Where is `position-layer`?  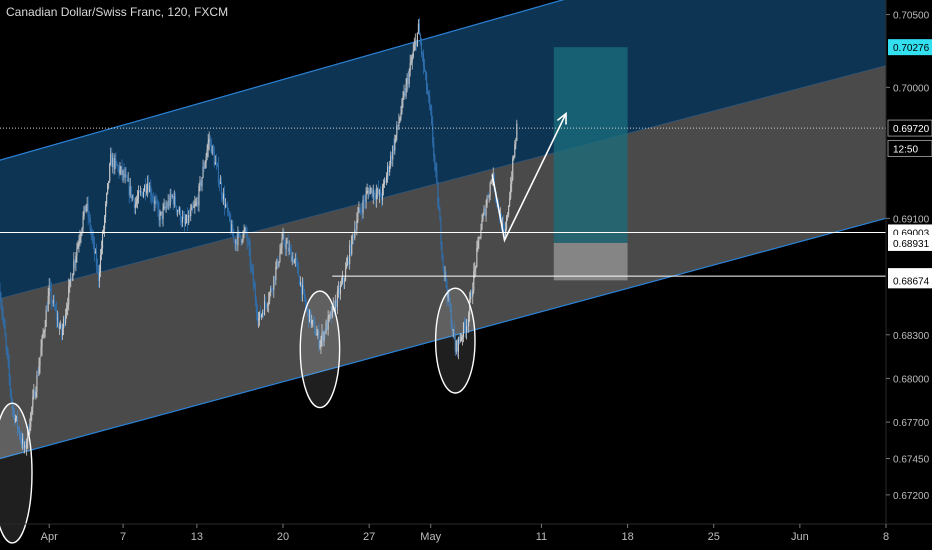 position-layer is located at coordinates (590, 164).